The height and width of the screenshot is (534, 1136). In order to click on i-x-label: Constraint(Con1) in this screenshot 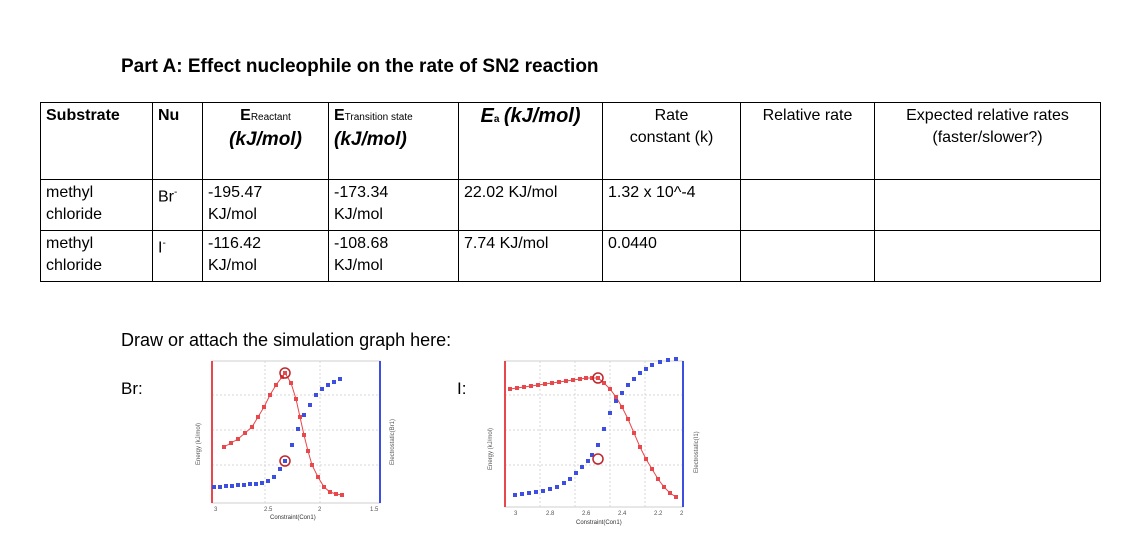, I will do `click(599, 523)`.